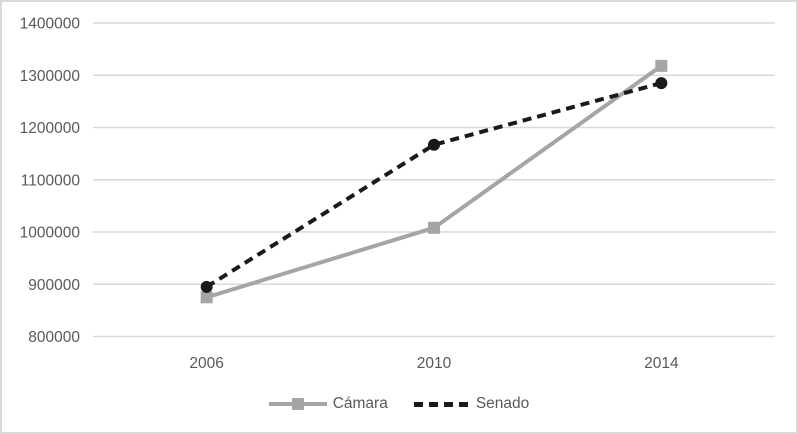 The width and height of the screenshot is (798, 434). I want to click on x-tick-label: 2010, so click(434, 363).